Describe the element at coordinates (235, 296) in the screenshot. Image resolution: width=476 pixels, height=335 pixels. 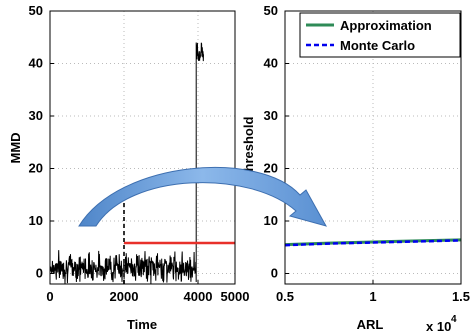
I see `left-xtick-label: 5000` at that location.